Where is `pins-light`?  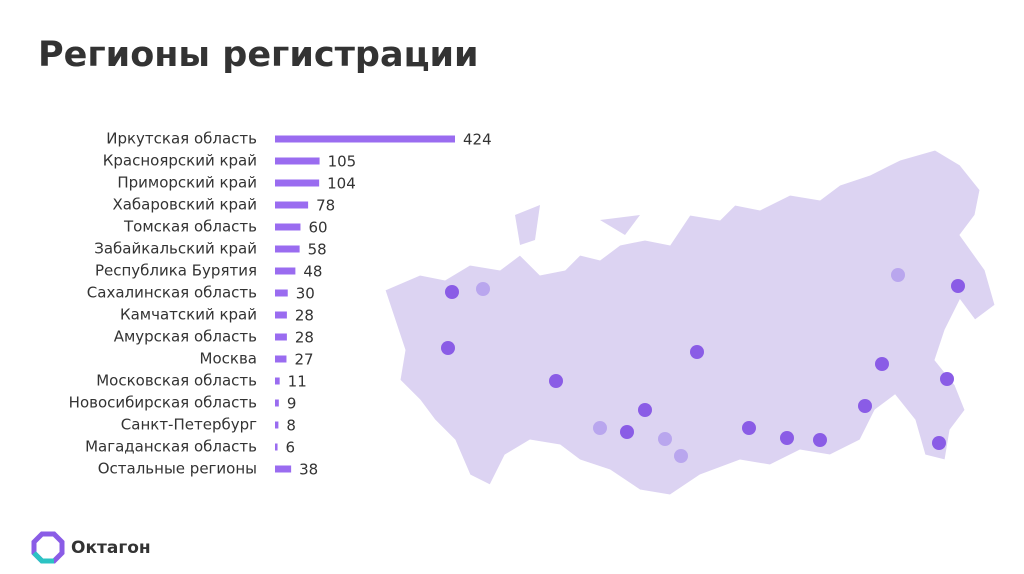
pins-light is located at coordinates (690, 365).